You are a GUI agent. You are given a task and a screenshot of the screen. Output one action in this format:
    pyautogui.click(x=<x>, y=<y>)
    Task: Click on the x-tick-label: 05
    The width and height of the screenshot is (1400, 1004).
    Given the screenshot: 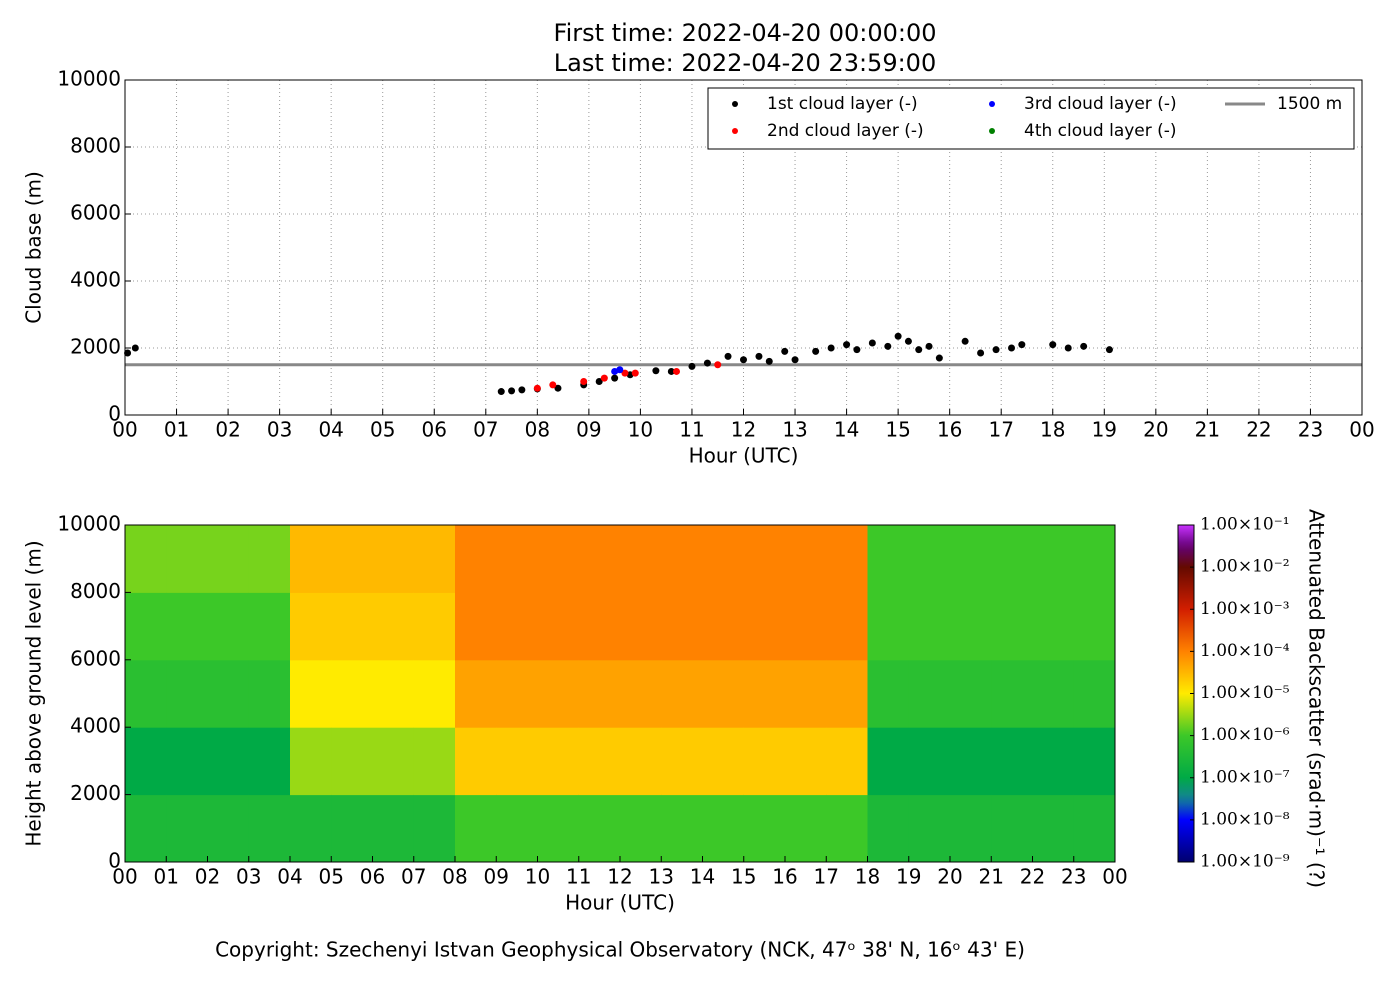 What is the action you would take?
    pyautogui.click(x=382, y=430)
    